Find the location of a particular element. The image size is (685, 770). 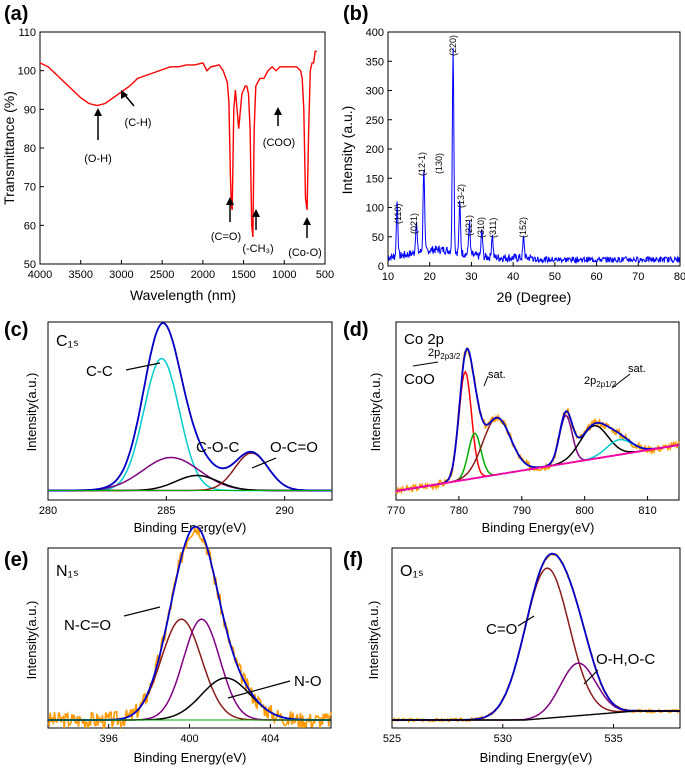

annot-13-2: (13-2) is located at coordinates (461, 196).